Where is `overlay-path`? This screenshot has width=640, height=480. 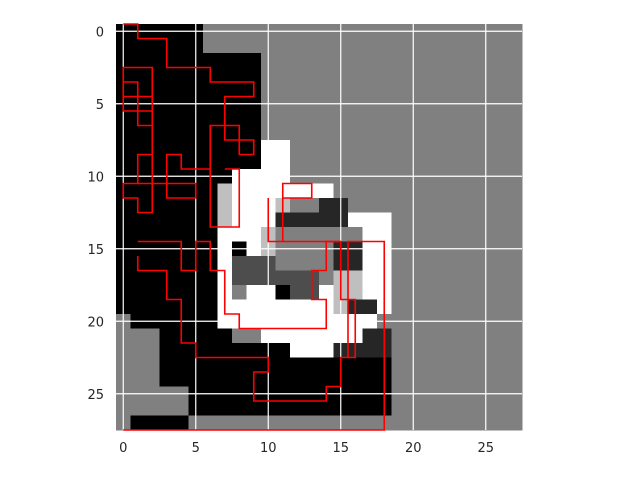 overlay-path is located at coordinates (304, 212).